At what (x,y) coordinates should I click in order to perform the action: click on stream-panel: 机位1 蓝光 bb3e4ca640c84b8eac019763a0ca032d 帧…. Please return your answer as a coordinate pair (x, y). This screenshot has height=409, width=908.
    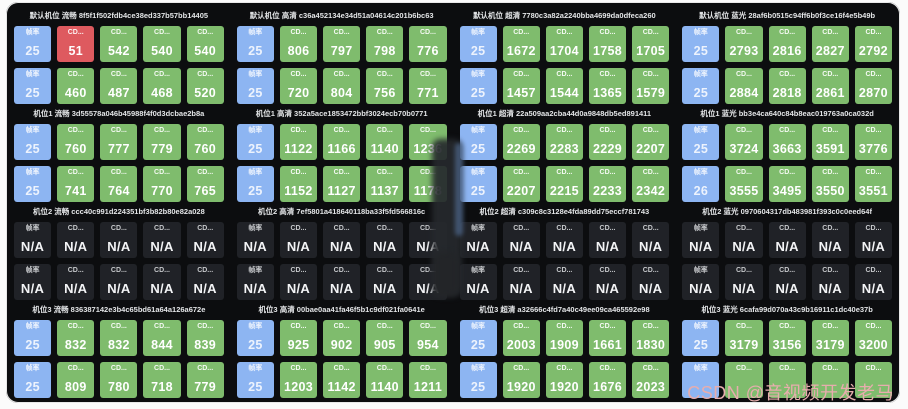
    Looking at the image, I should click on (787, 154).